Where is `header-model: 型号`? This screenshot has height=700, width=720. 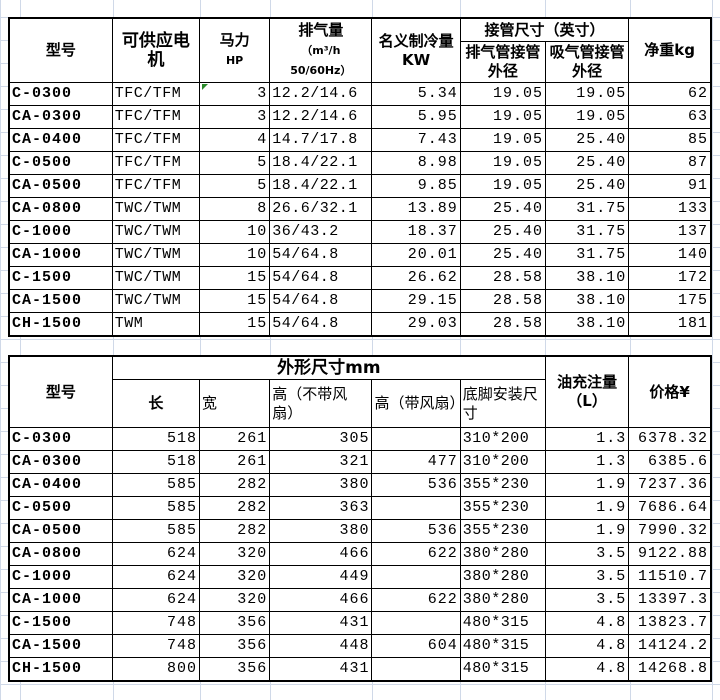 header-model: 型号 is located at coordinates (60, 391).